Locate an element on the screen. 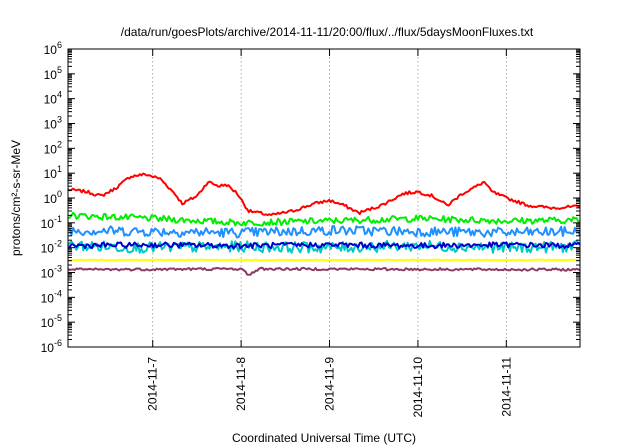 The height and width of the screenshot is (448, 640). y-tick-label: 10¹ is located at coordinates (53, 172).